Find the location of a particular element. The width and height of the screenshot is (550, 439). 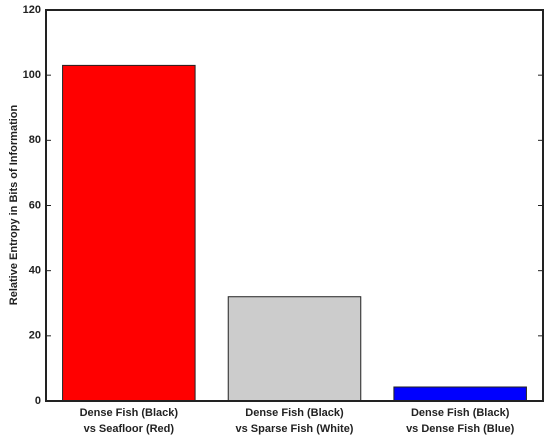

y-tick-label: 20 is located at coordinates (35, 336).